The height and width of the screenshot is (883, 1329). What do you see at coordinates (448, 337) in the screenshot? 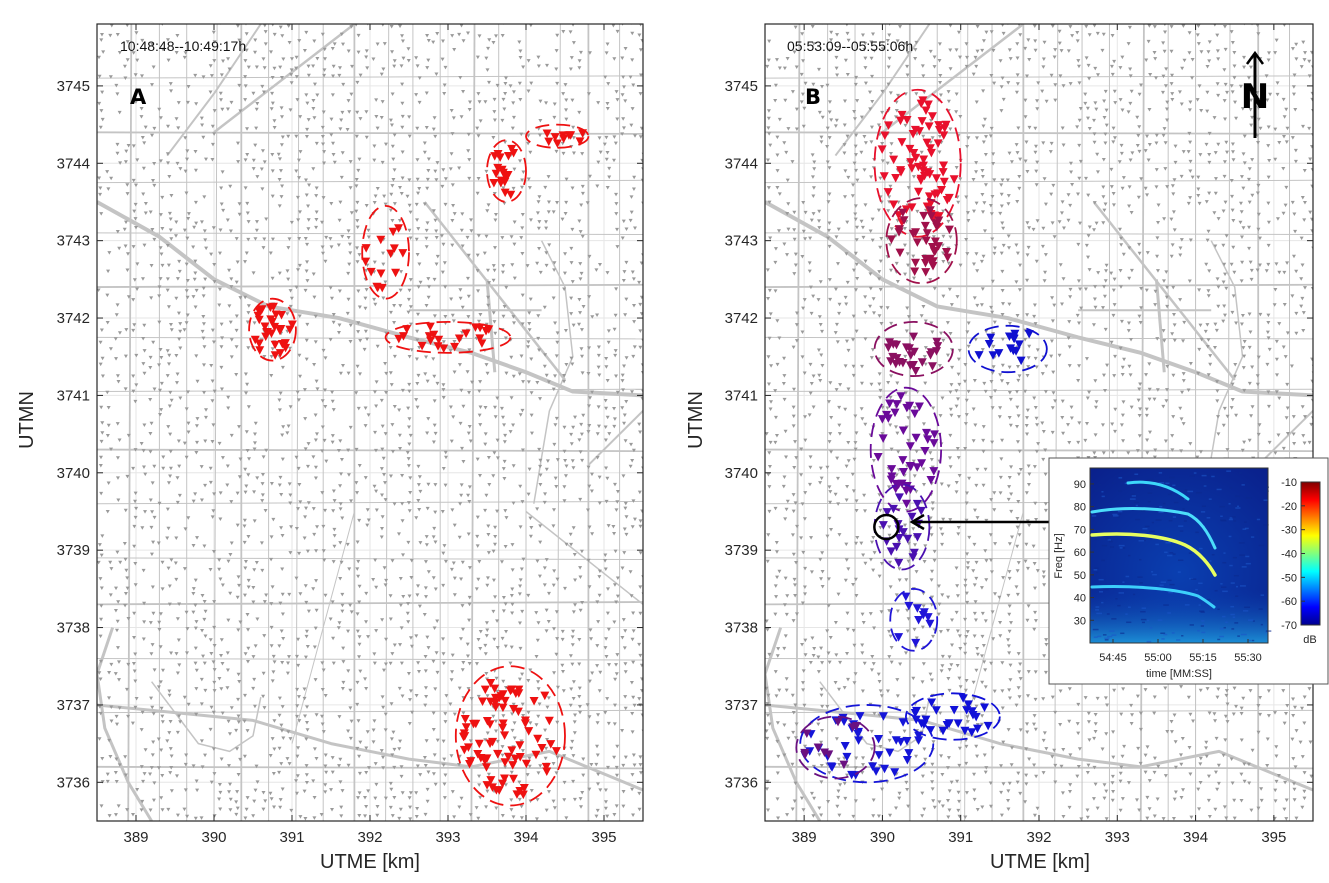
I see `event-cluster` at bounding box center [448, 337].